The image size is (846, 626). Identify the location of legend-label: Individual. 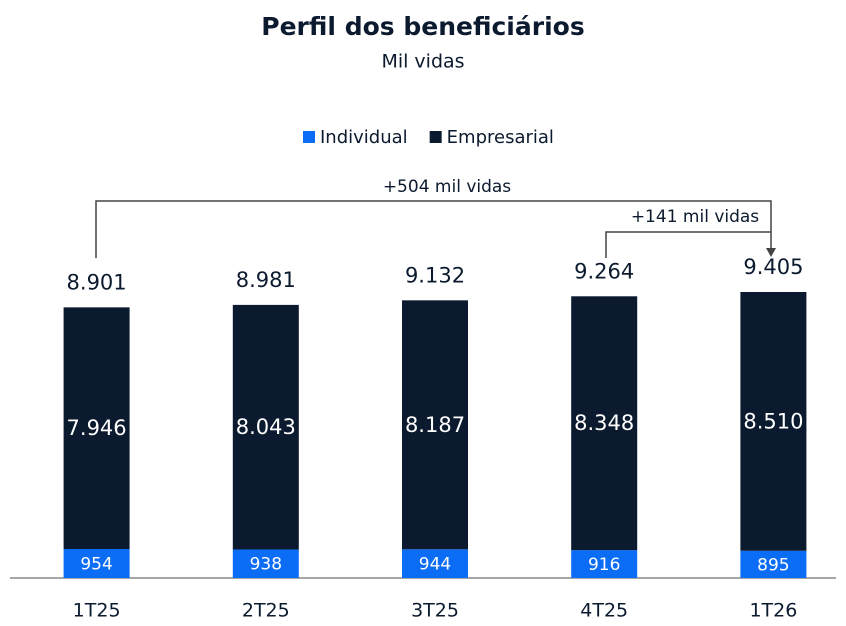
(364, 137).